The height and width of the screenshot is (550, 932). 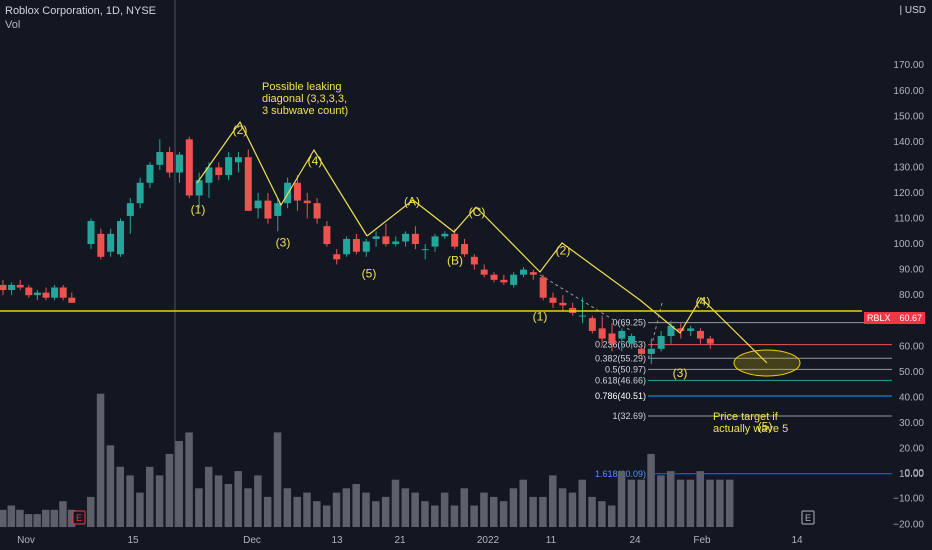 What do you see at coordinates (895, 318) in the screenshot?
I see `symbol-price-badge: RBLX 60.67` at bounding box center [895, 318].